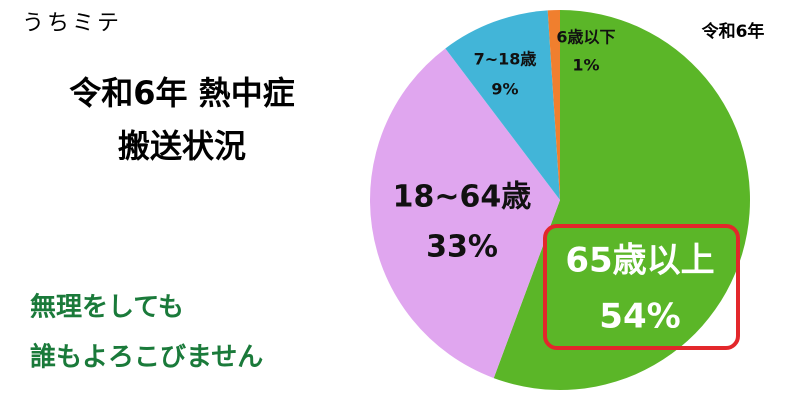 The image size is (800, 400). Describe the element at coordinates (72, 23) in the screenshot. I see `brand: うちミテ` at that location.